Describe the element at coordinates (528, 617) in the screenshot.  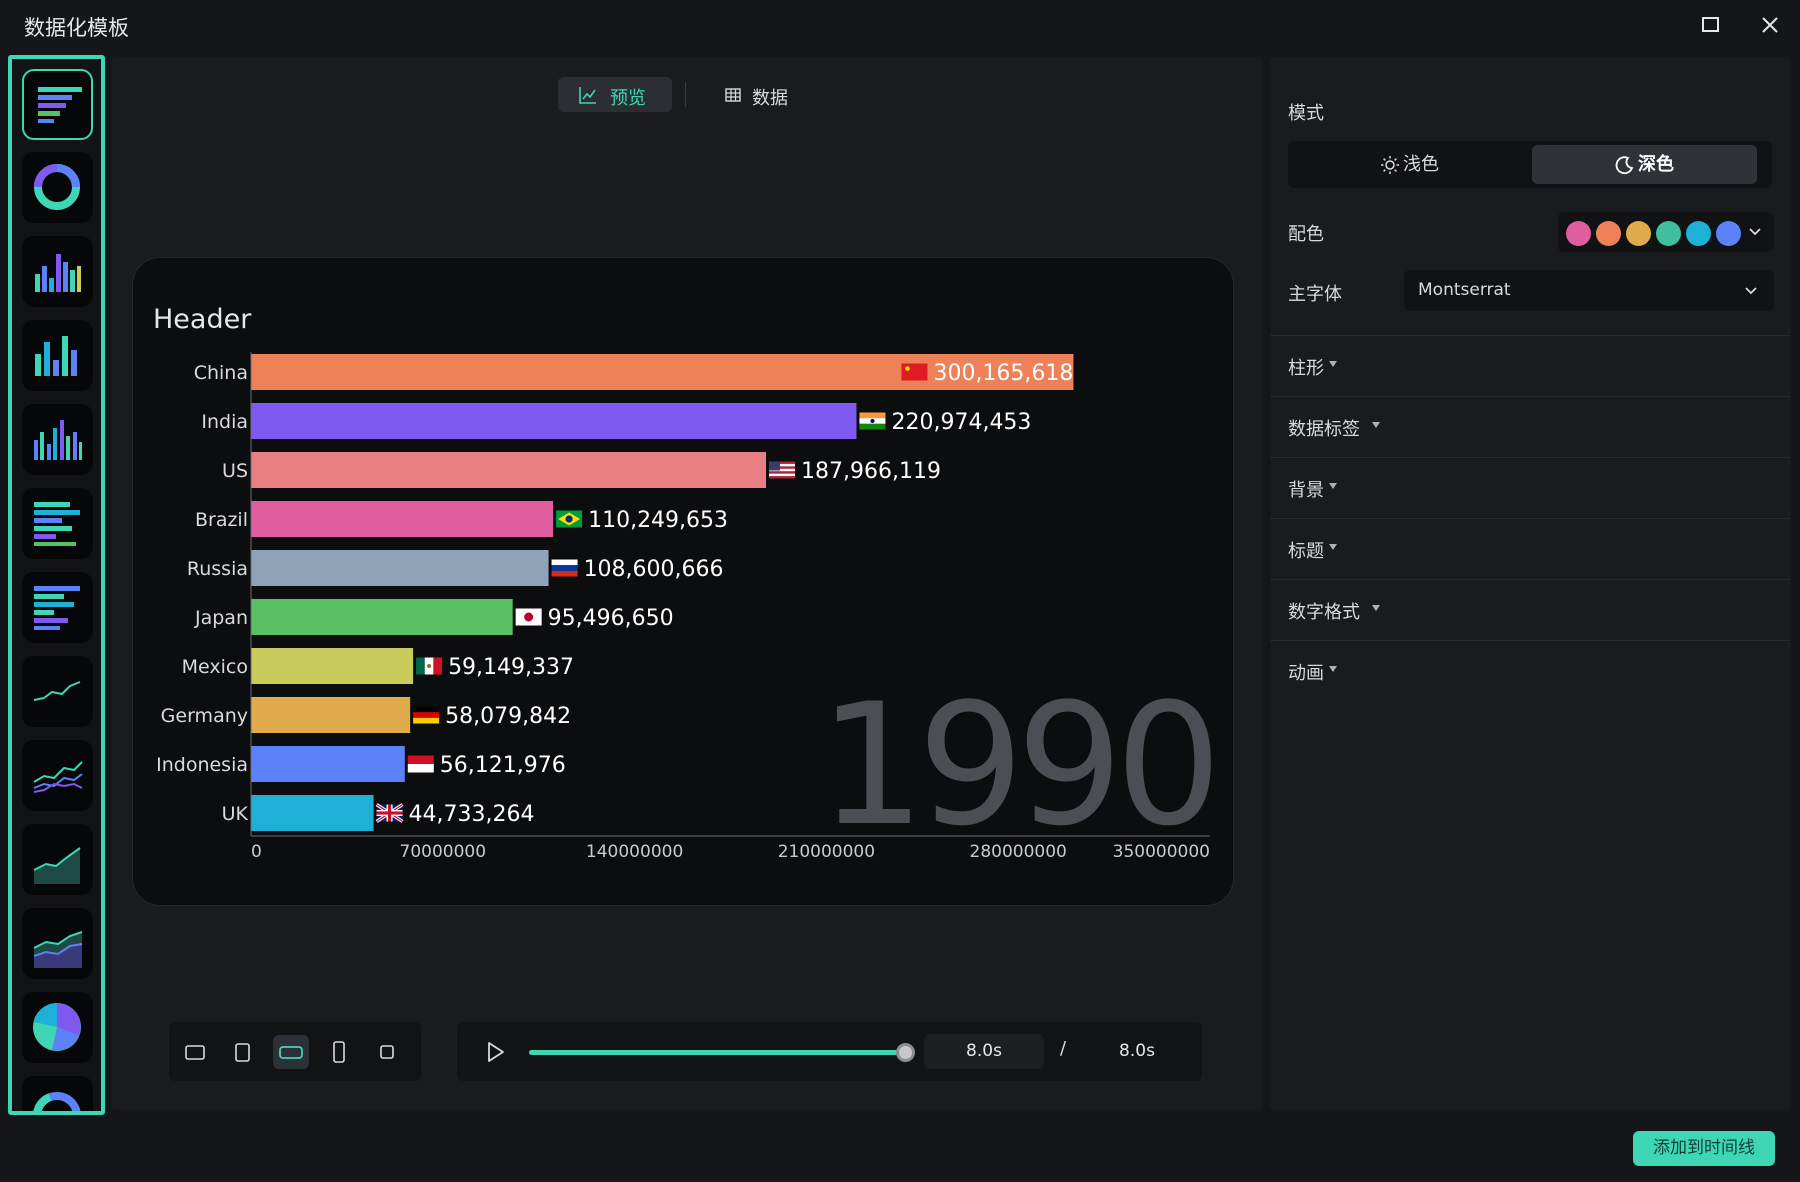
I see `japan-flag-icon` at that location.